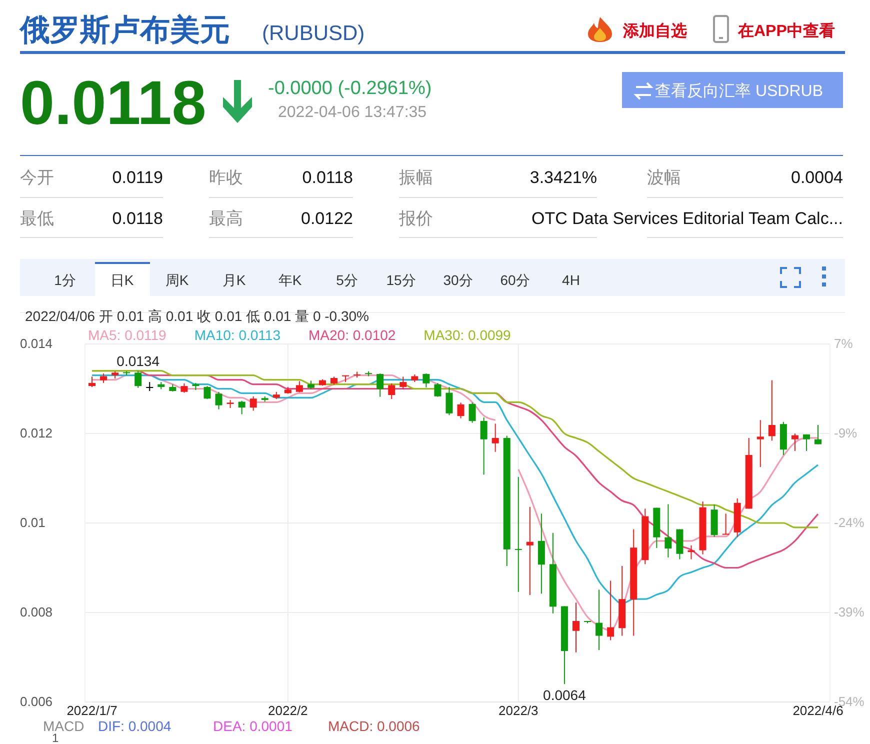 Image resolution: width=870 pixels, height=744 pixels. I want to click on chart-title: 俄罗斯卢布美元, so click(124, 30).